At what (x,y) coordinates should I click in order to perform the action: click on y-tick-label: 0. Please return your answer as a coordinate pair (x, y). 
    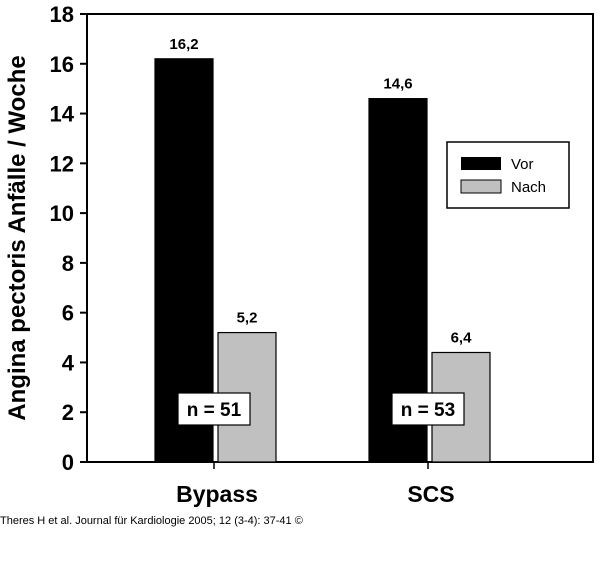
    Looking at the image, I should click on (68, 462).